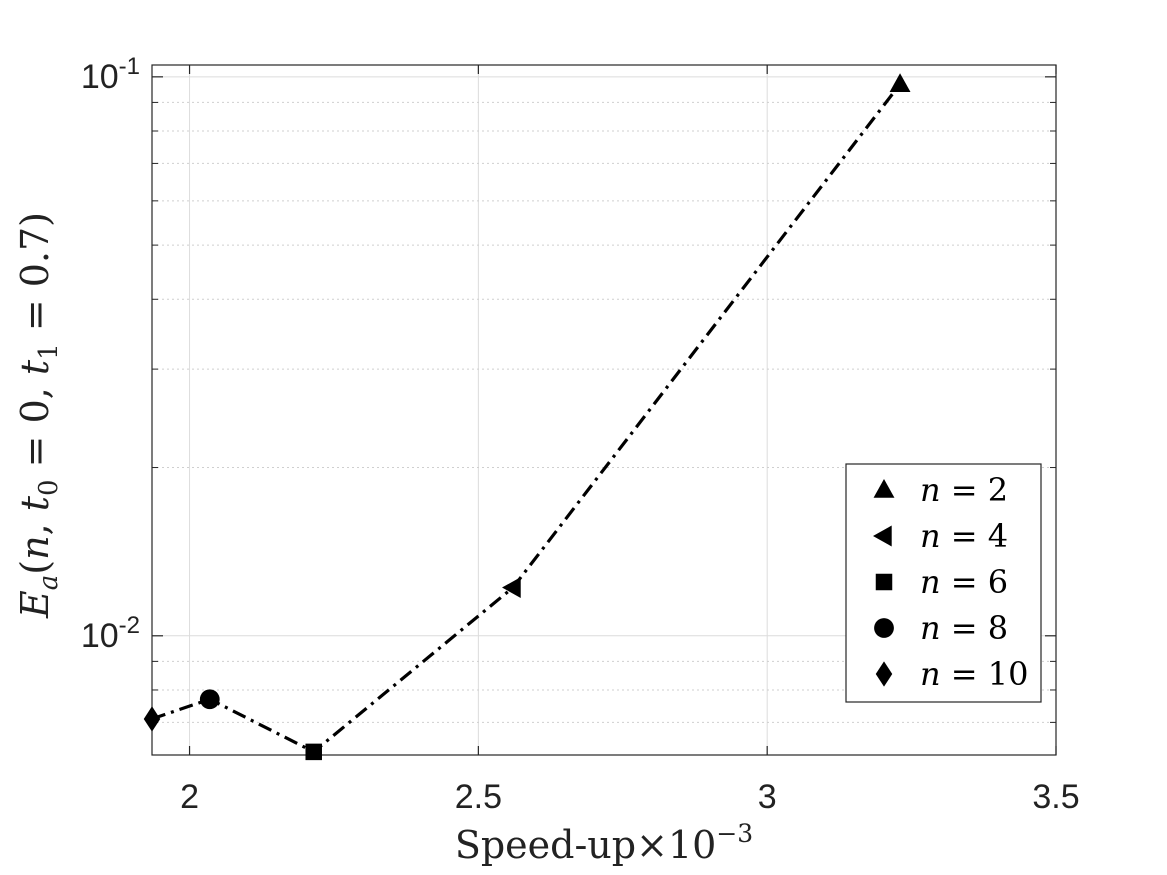  I want to click on x-tick-label: 3, so click(767, 797).